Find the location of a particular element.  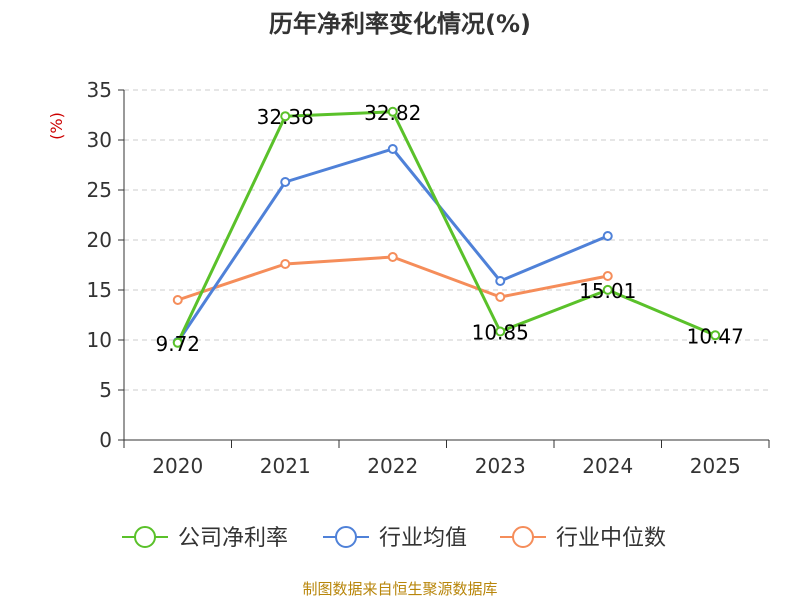

data-label: 32.38 is located at coordinates (285, 117).